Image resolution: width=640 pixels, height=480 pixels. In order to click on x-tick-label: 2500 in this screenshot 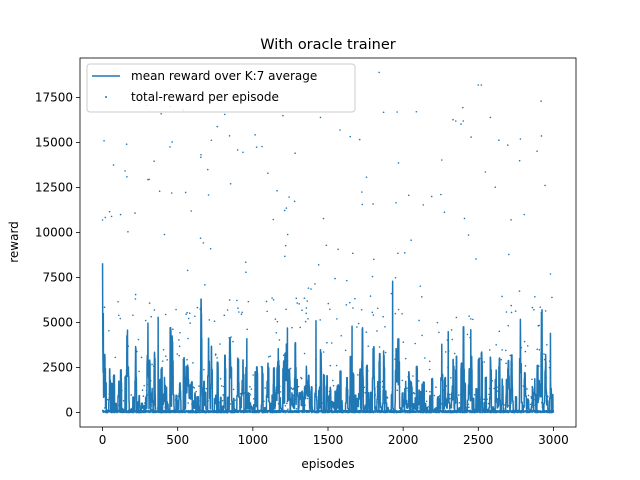, I will do `click(478, 440)`.